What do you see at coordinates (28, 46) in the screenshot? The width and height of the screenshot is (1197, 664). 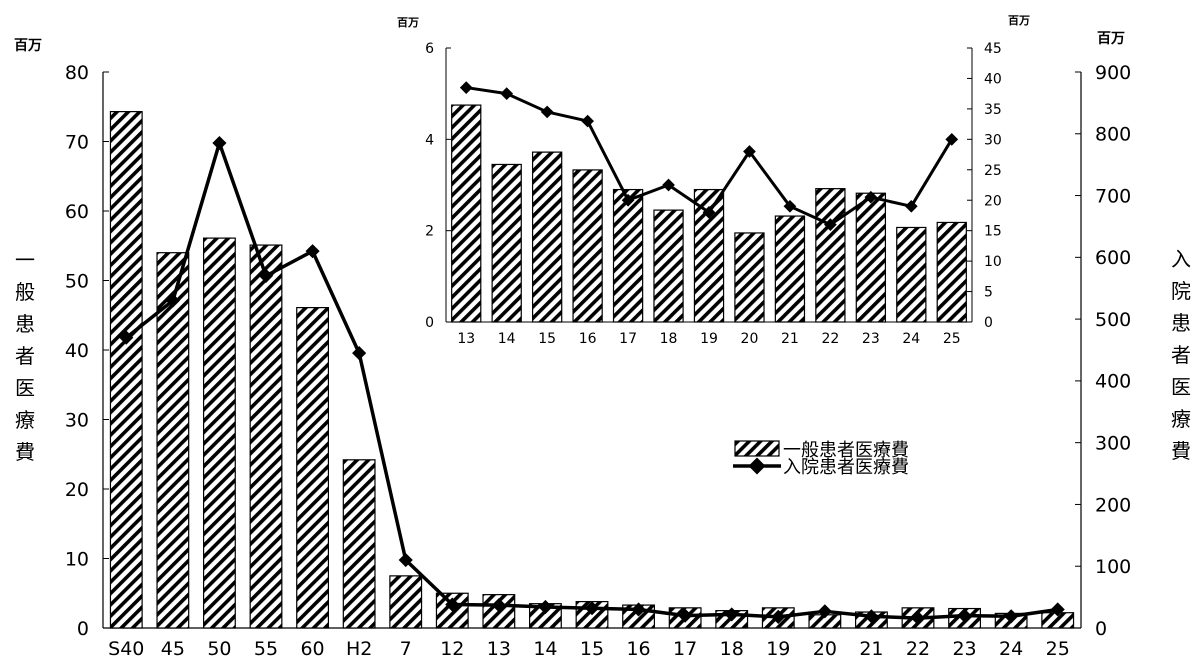 I see `main-left-unit: 百万` at bounding box center [28, 46].